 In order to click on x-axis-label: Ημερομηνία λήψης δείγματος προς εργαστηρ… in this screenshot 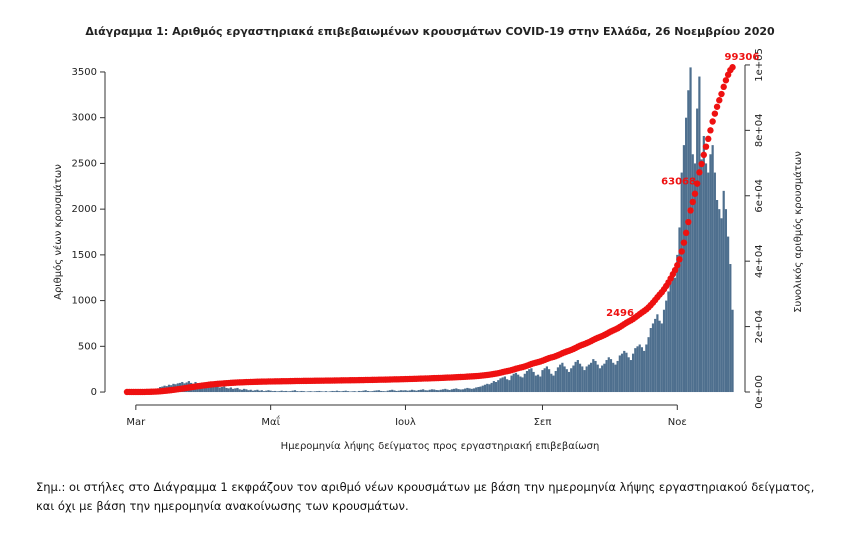, I will do `click(440, 446)`.